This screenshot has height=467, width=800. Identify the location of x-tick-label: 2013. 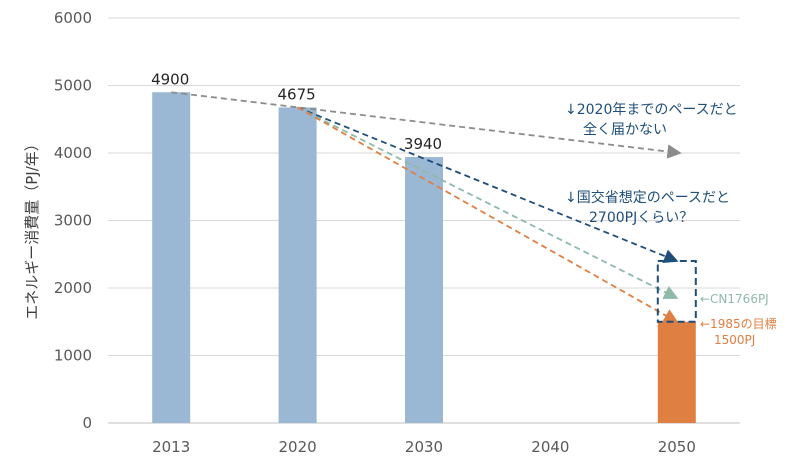
(171, 447).